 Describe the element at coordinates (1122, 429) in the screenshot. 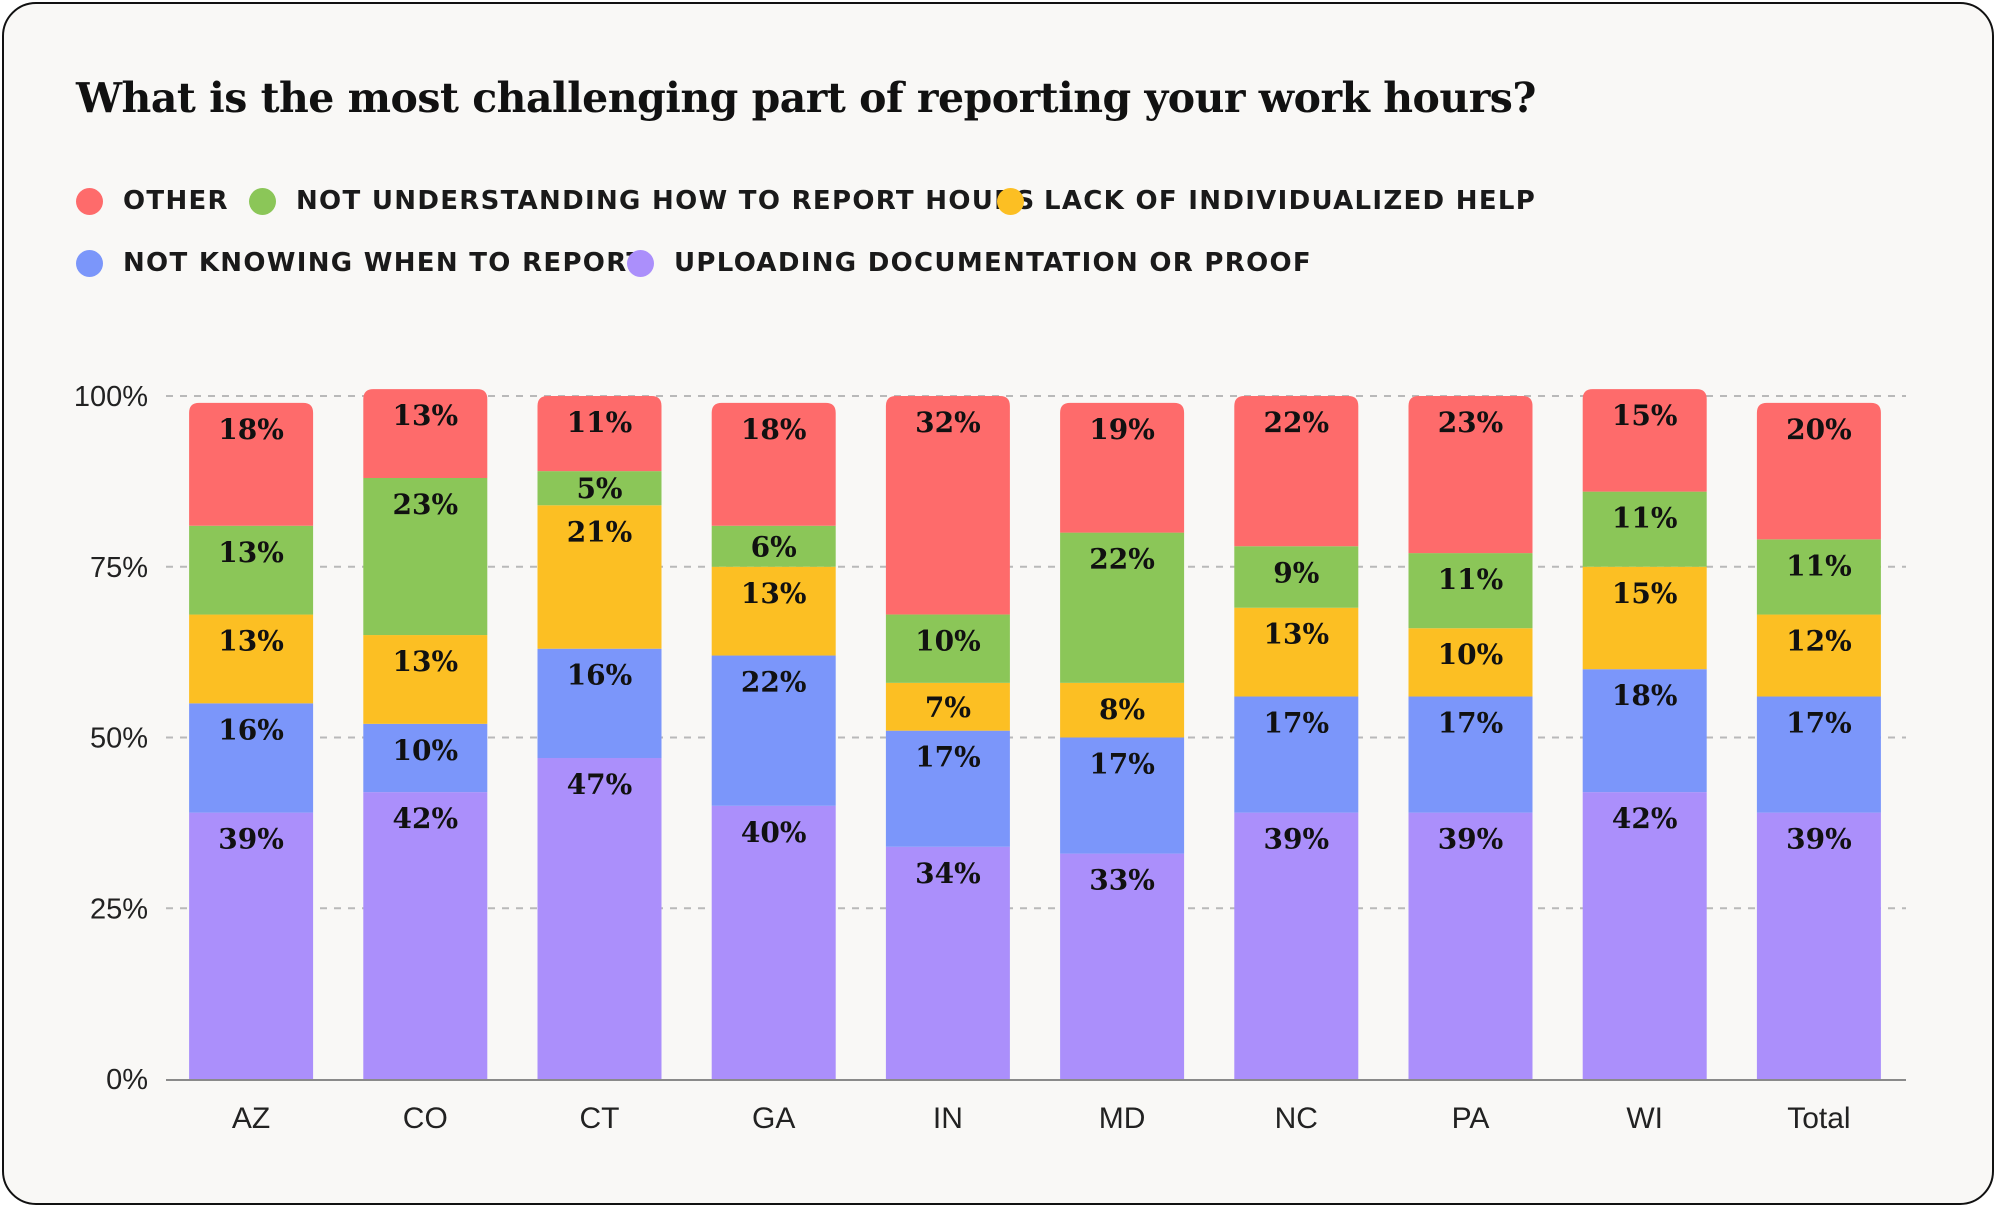

I see `data-label: 19%` at that location.